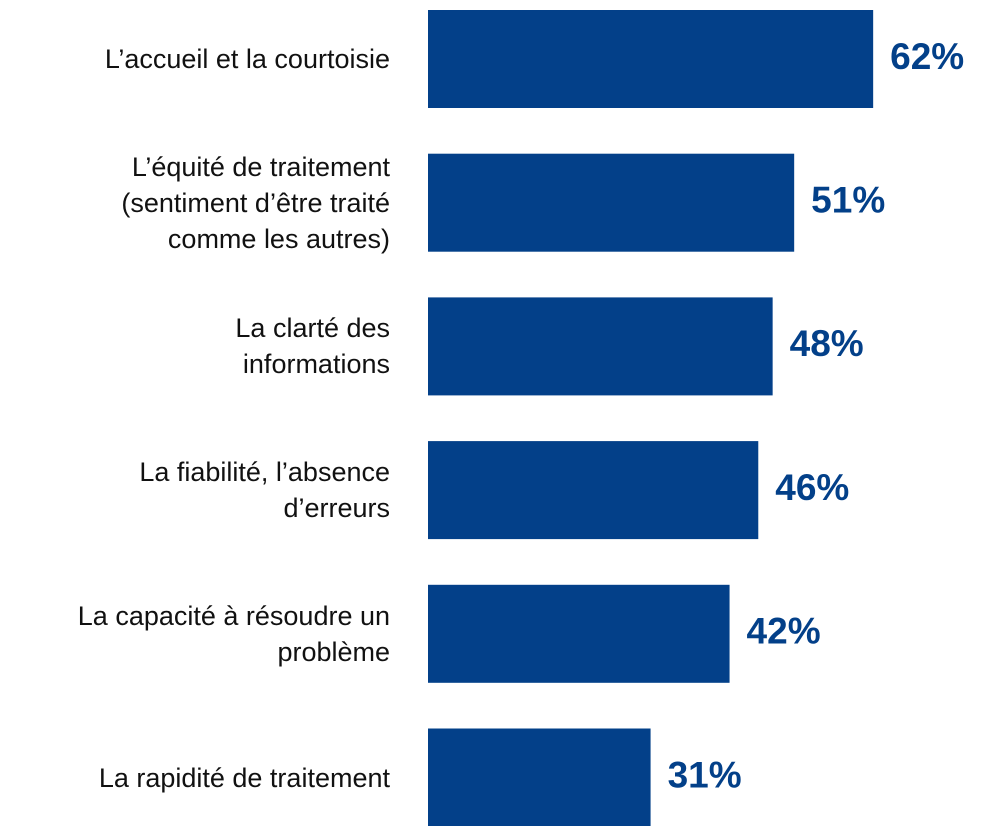 This screenshot has width=986, height=826. What do you see at coordinates (927, 56) in the screenshot?
I see `value-label: 62%` at bounding box center [927, 56].